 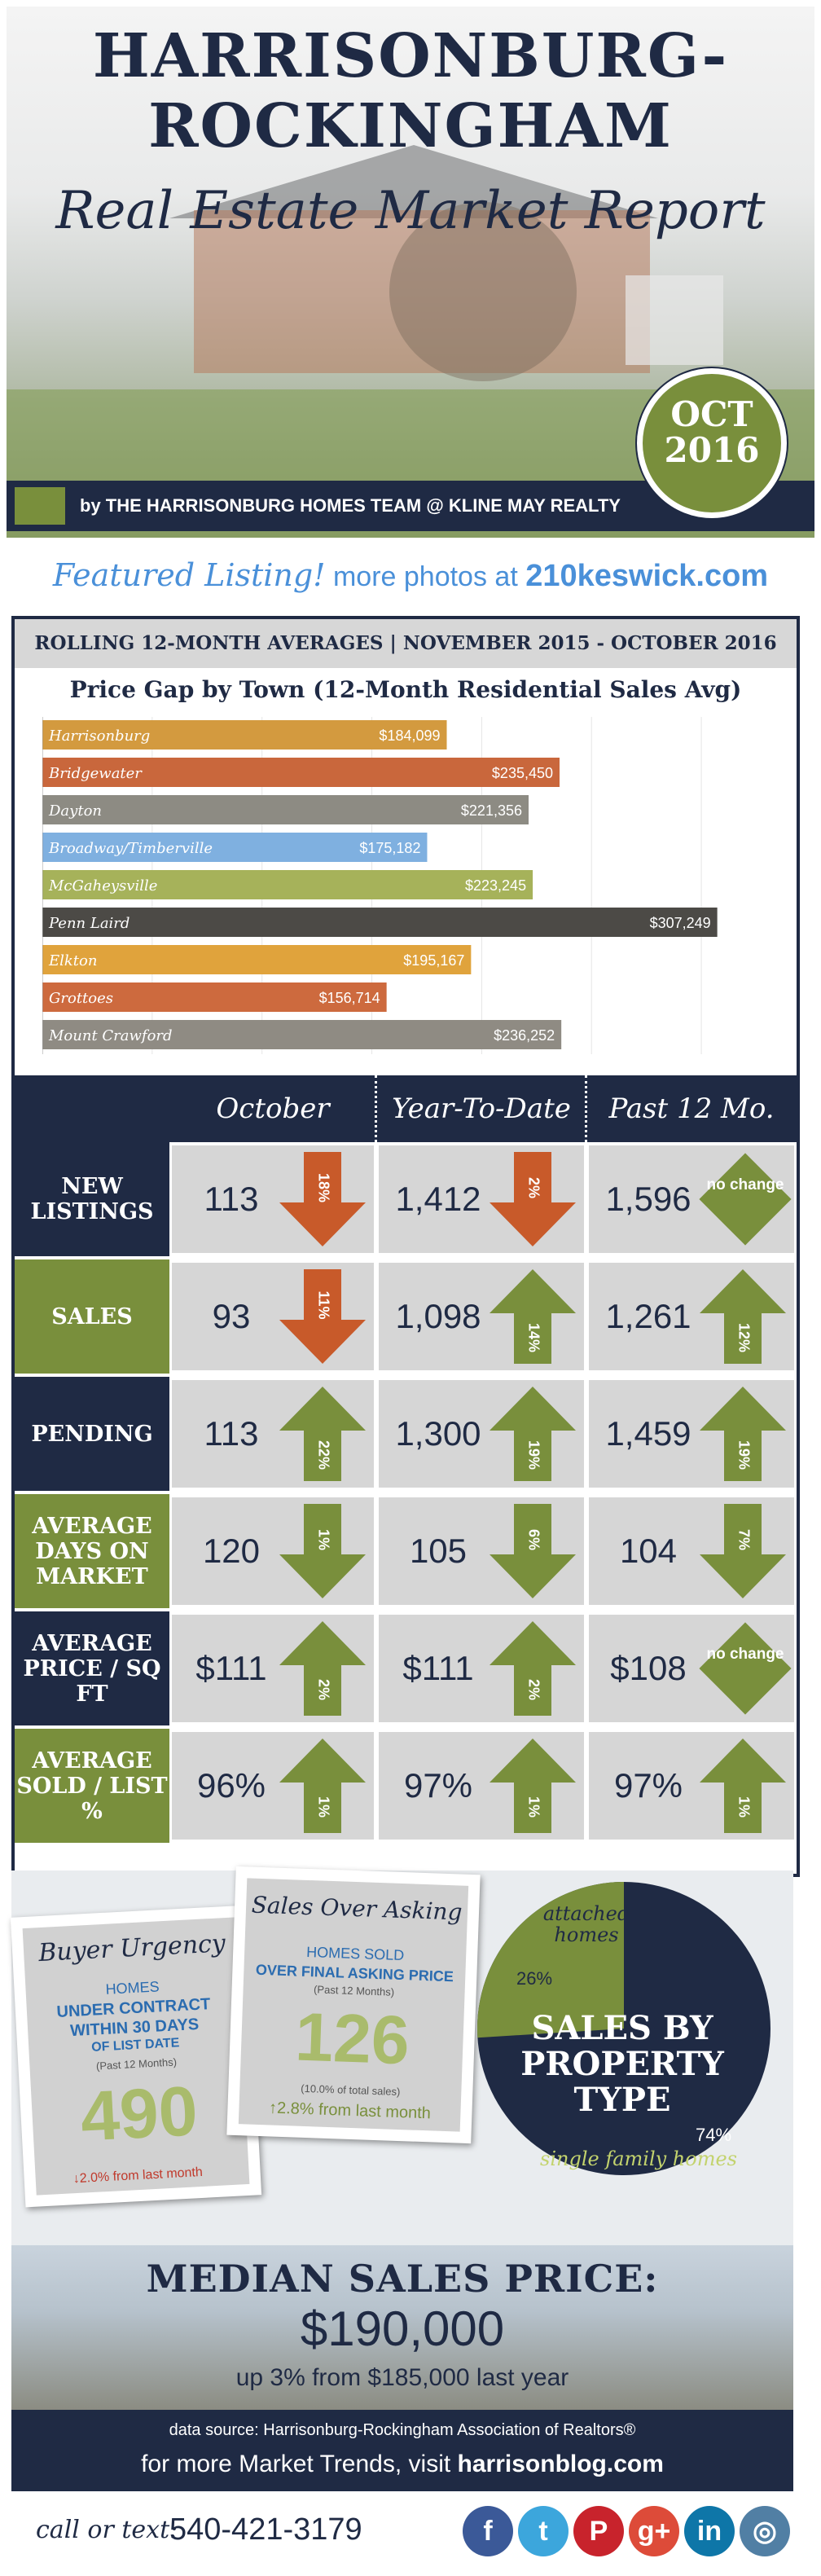 What do you see at coordinates (550, 1960) in the screenshot?
I see `pie-attached-slice` at bounding box center [550, 1960].